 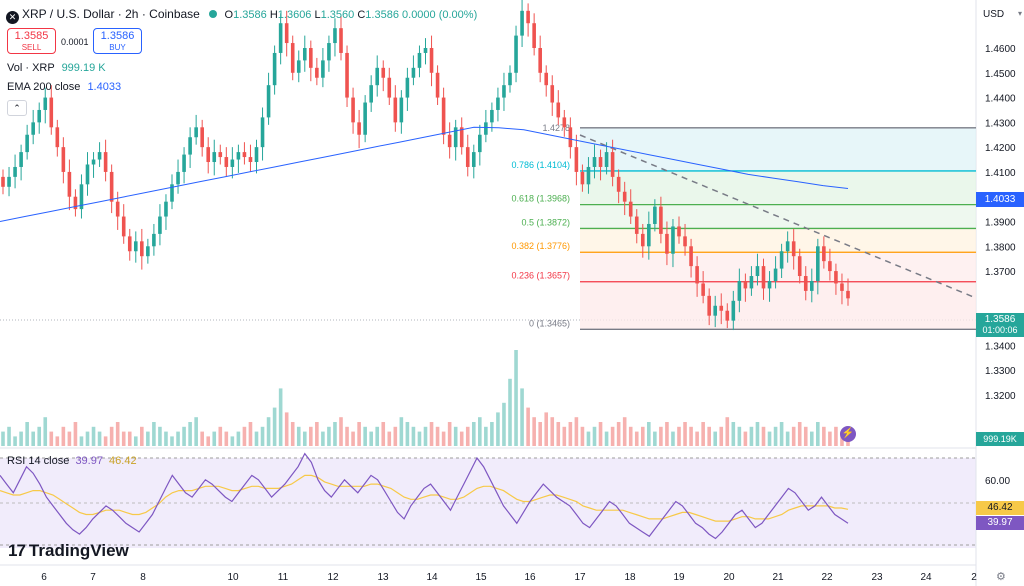 I want to click on buy-price: 1.3586, so click(x=117, y=36).